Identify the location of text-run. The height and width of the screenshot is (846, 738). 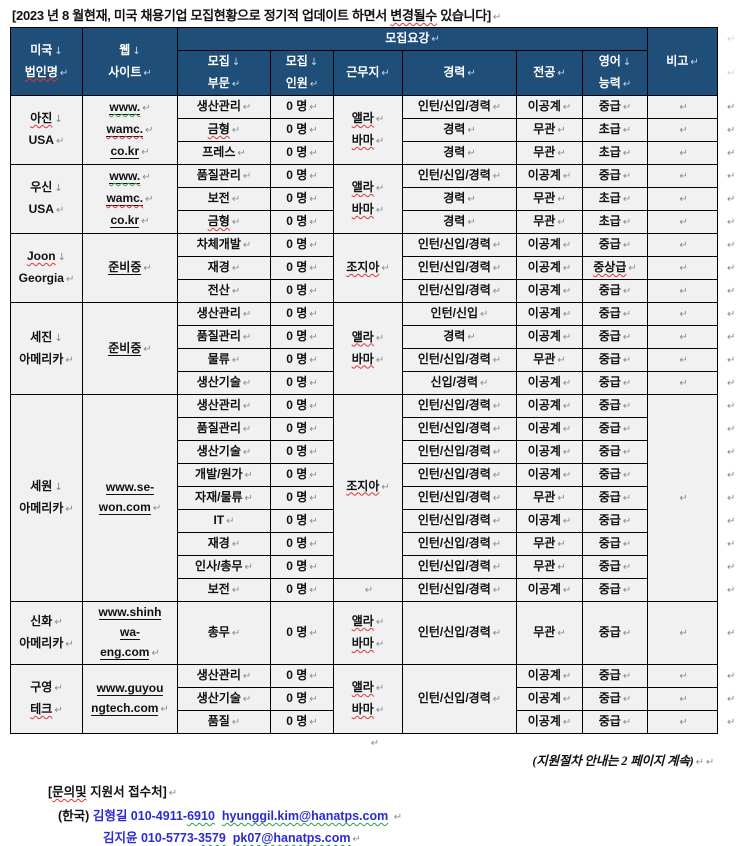
(229, 838).